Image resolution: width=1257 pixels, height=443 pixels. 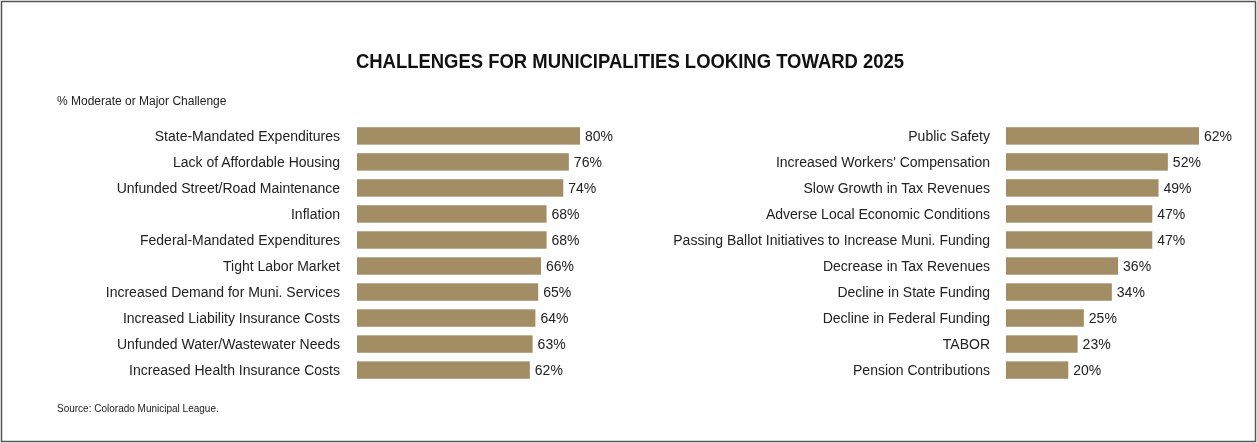 I want to click on y-tick-label: Decline in State Funding, so click(x=913, y=291).